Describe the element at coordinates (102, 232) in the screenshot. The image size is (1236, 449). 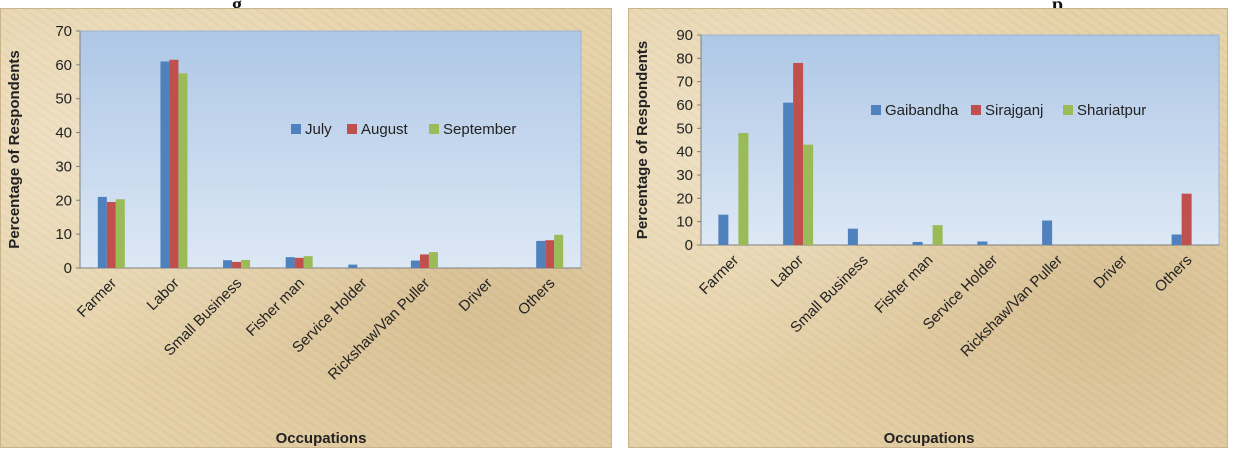
I see `bar-july-farmer` at that location.